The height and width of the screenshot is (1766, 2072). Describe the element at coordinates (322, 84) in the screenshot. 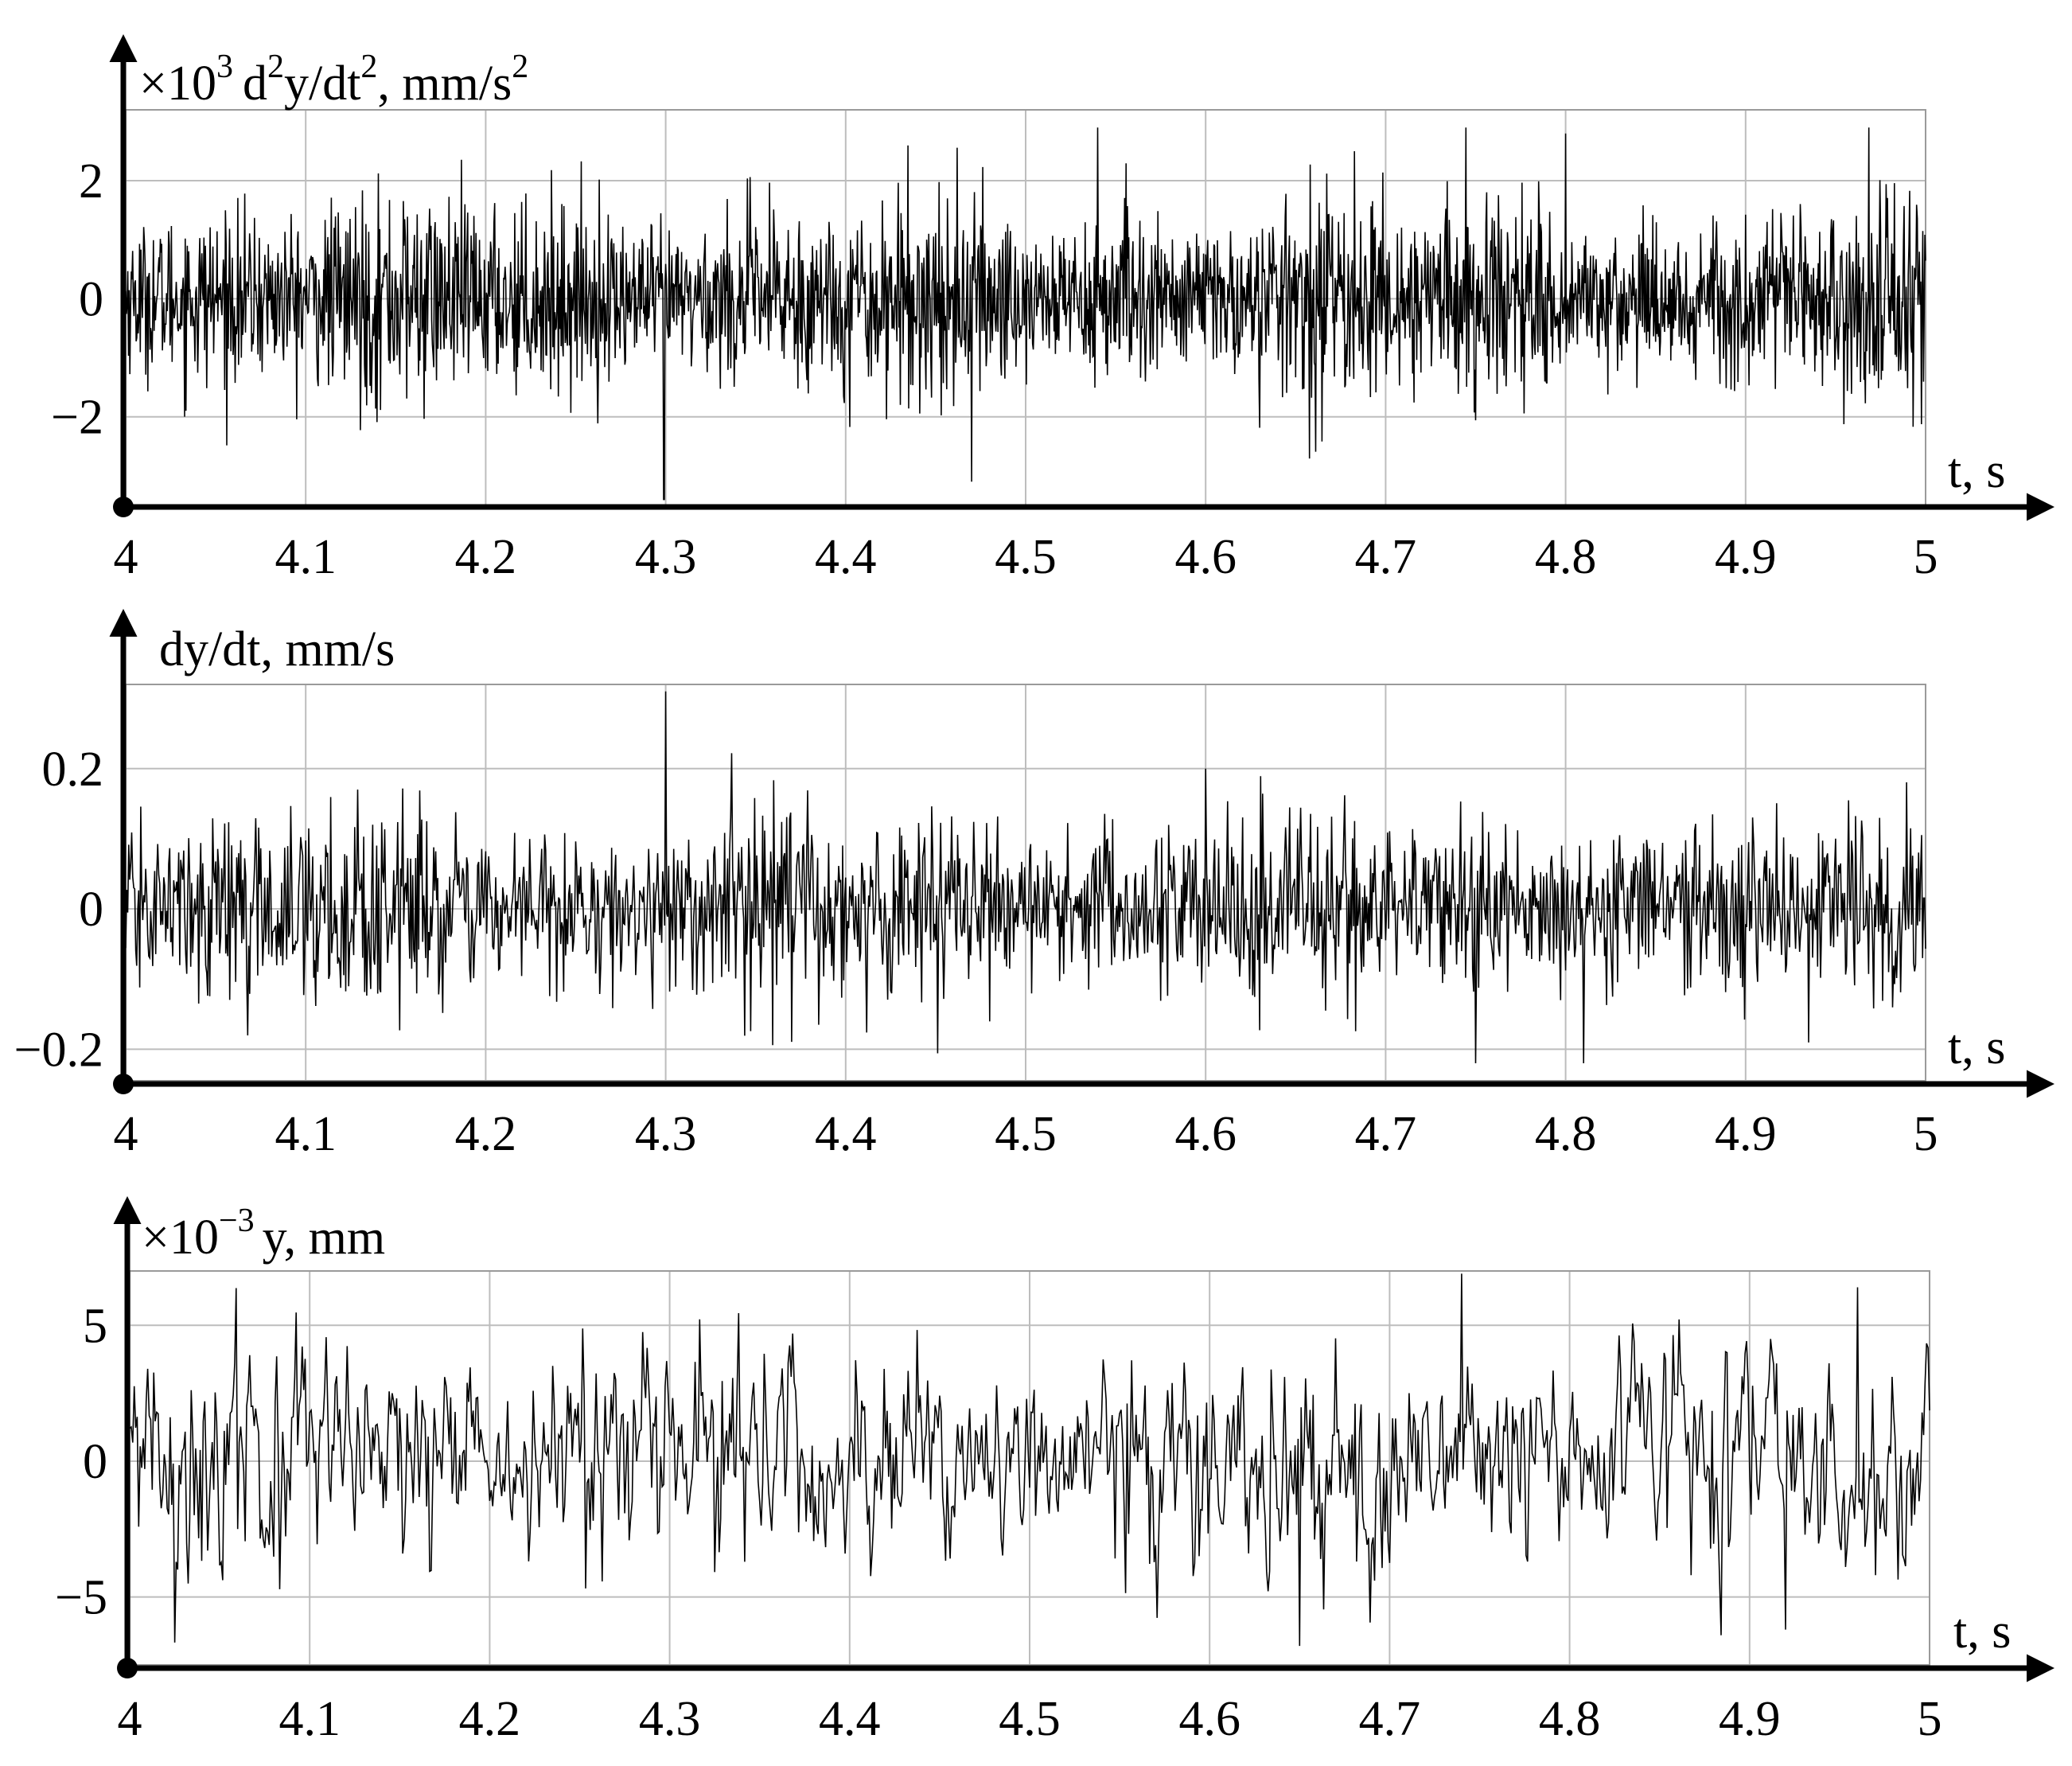

I see `panel-1-label-mid: y/dt` at that location.